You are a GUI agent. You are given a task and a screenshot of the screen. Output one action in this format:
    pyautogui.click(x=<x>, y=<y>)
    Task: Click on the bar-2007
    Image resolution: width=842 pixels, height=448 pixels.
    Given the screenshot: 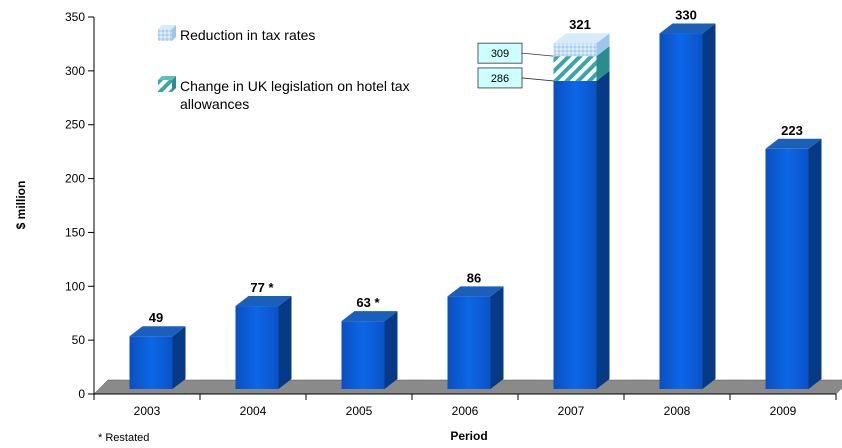 What is the action you would take?
    pyautogui.click(x=581, y=211)
    